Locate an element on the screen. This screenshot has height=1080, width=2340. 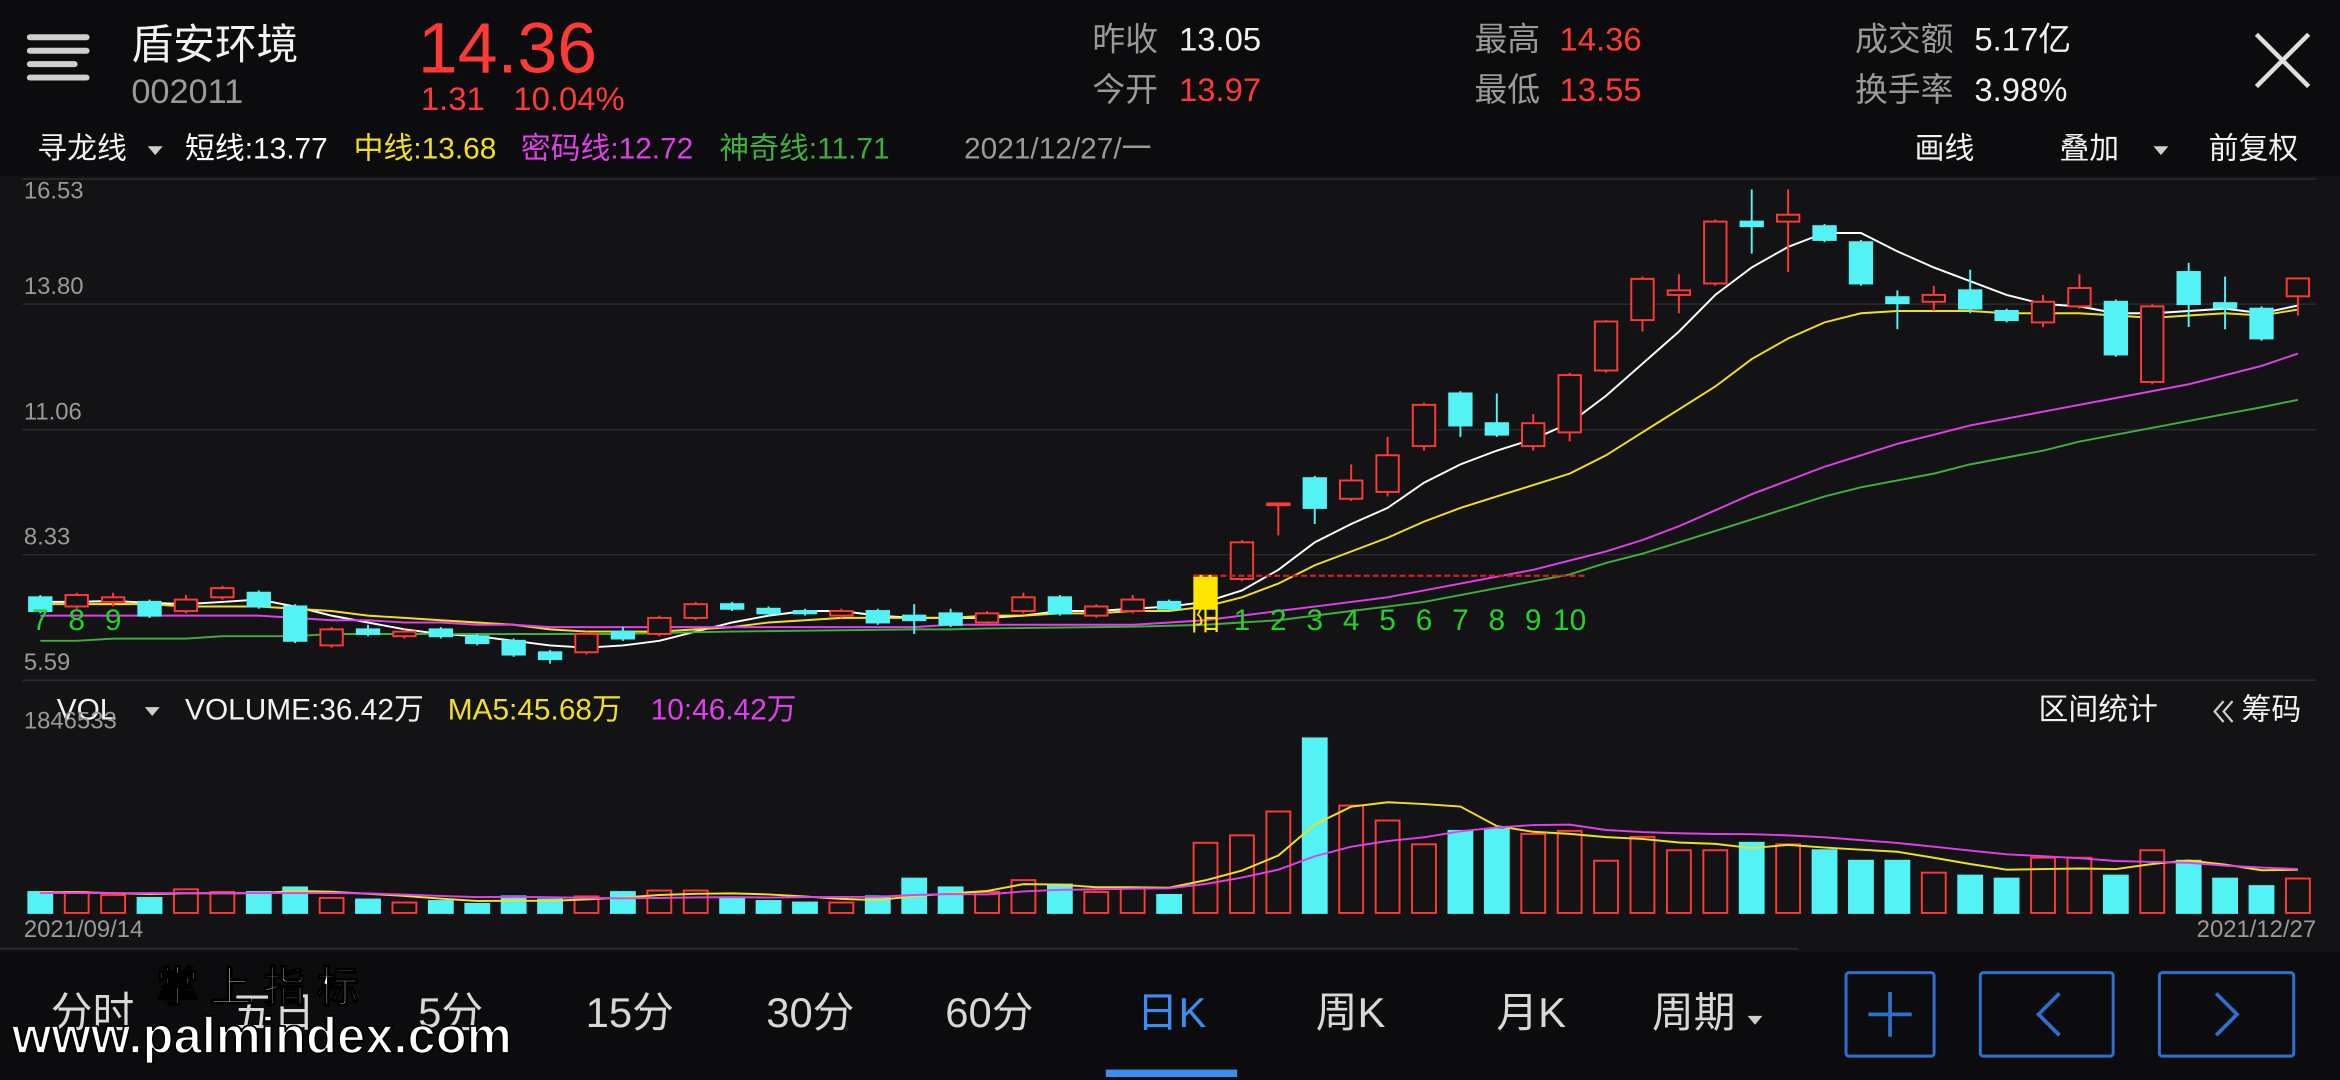
legend-name: 神奇线 is located at coordinates (764, 149).